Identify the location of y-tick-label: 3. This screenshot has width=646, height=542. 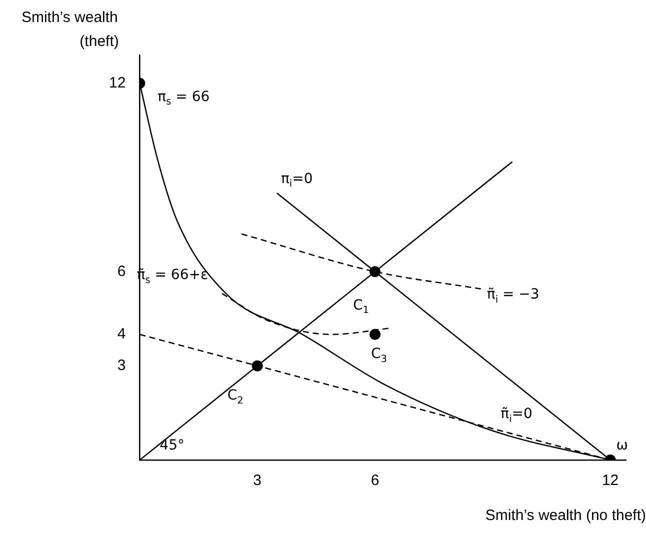
(121, 365).